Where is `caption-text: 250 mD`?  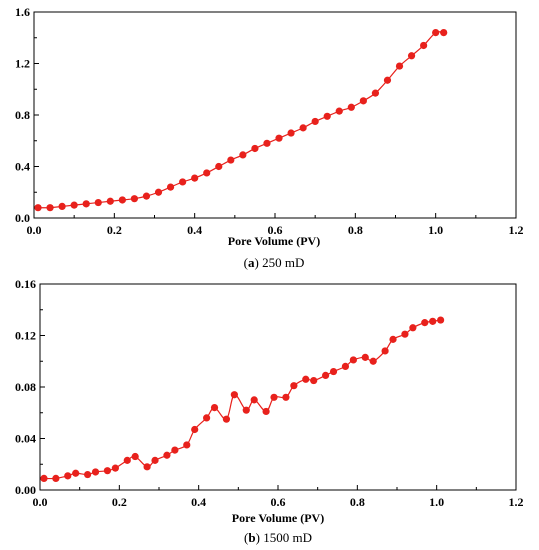 caption-text: 250 mD is located at coordinates (283, 262).